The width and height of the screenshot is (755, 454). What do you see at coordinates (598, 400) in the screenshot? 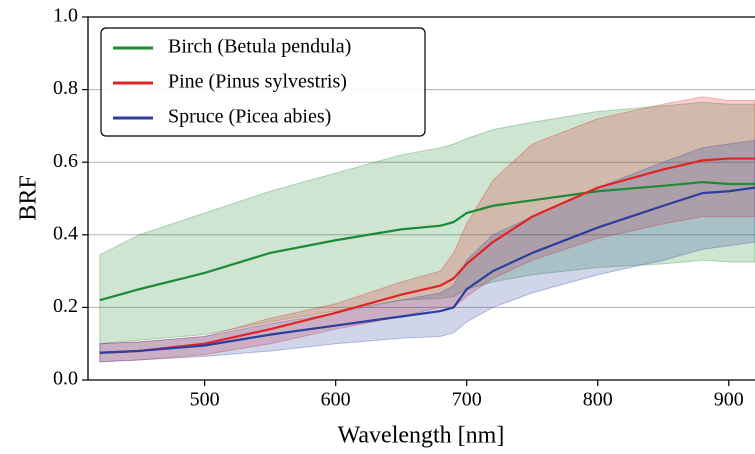
I see `x-tick-label: 800` at bounding box center [598, 400].